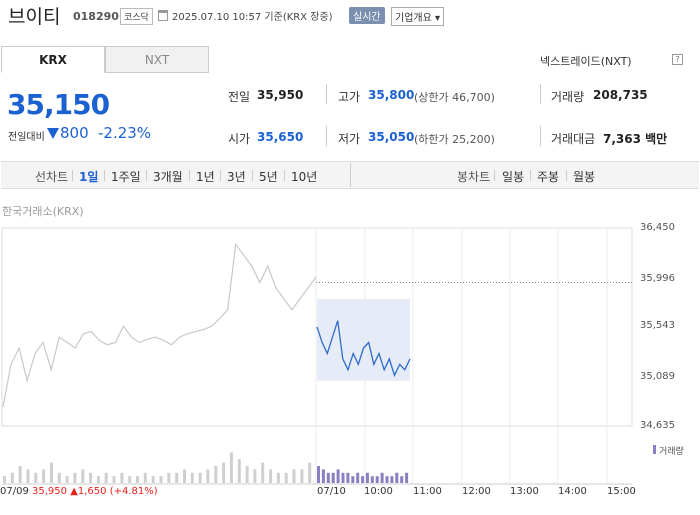 This screenshot has height=515, width=700. Describe the element at coordinates (476, 491) in the screenshot. I see `x-tick-label: 12:00` at that location.